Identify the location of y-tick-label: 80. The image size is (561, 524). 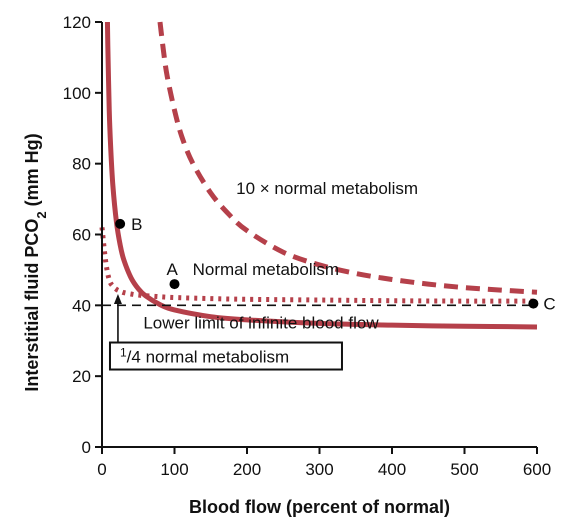
(81, 164).